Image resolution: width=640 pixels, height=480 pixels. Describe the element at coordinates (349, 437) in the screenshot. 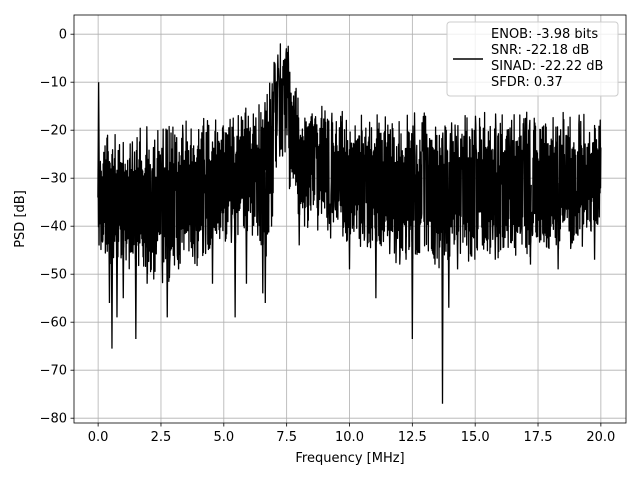

I see `x-tick-label: 10.0` at that location.